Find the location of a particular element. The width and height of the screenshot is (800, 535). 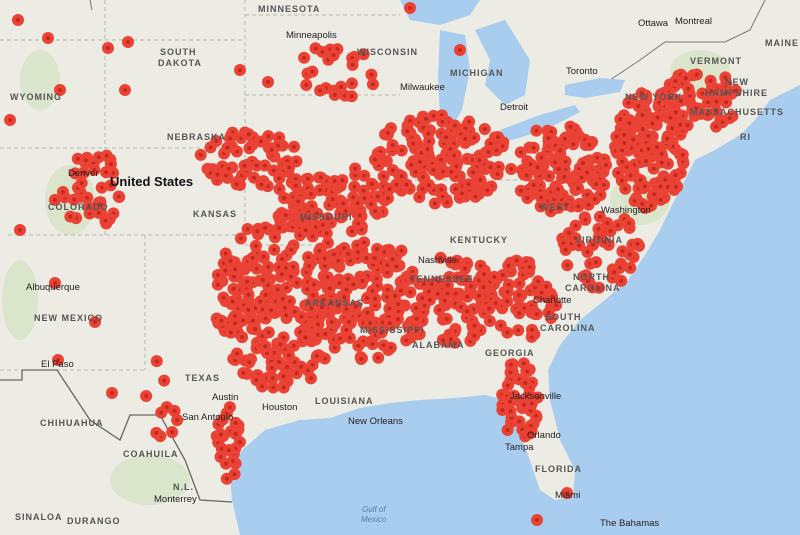

city-ottawa: Ottawa is located at coordinates (653, 23).